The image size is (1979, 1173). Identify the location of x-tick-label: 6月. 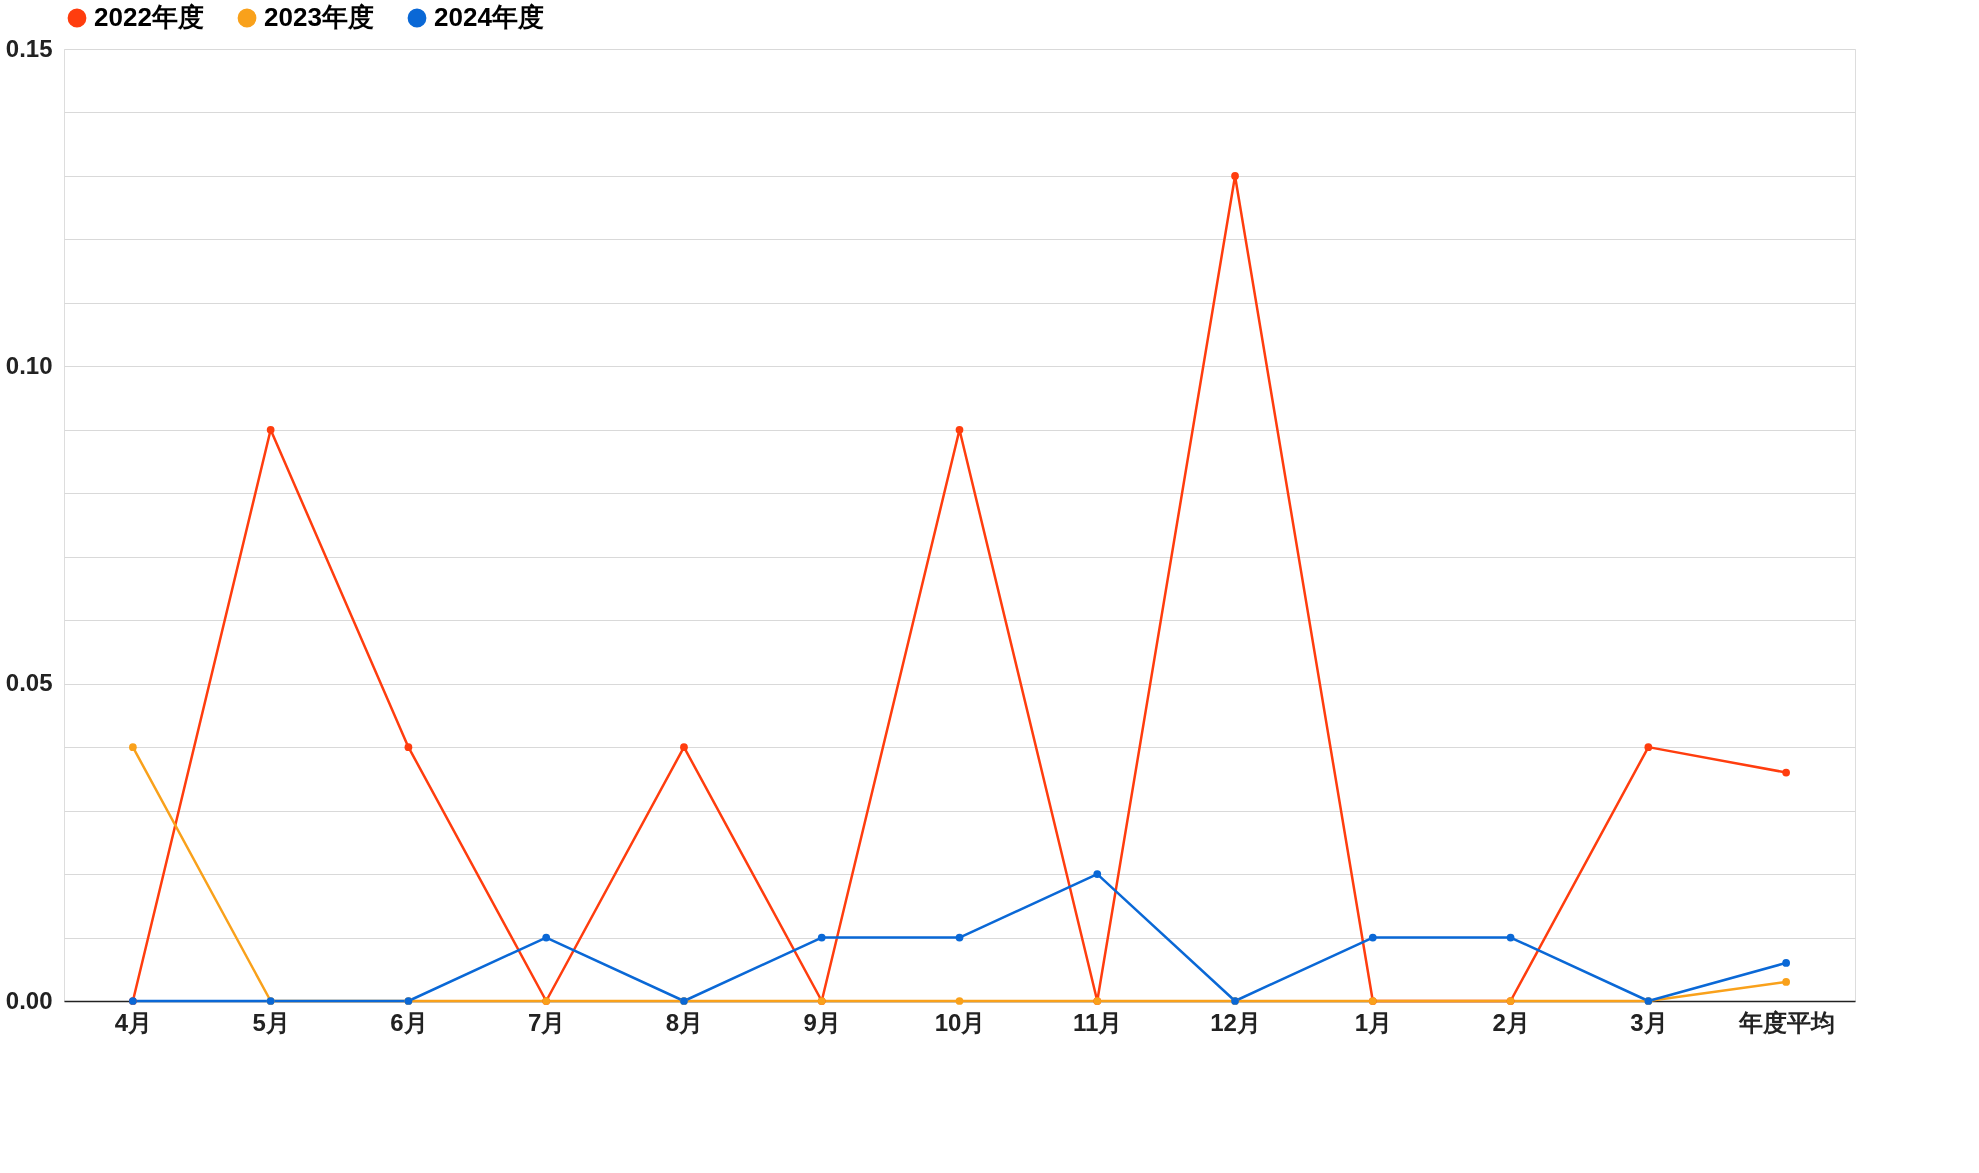
(409, 1022).